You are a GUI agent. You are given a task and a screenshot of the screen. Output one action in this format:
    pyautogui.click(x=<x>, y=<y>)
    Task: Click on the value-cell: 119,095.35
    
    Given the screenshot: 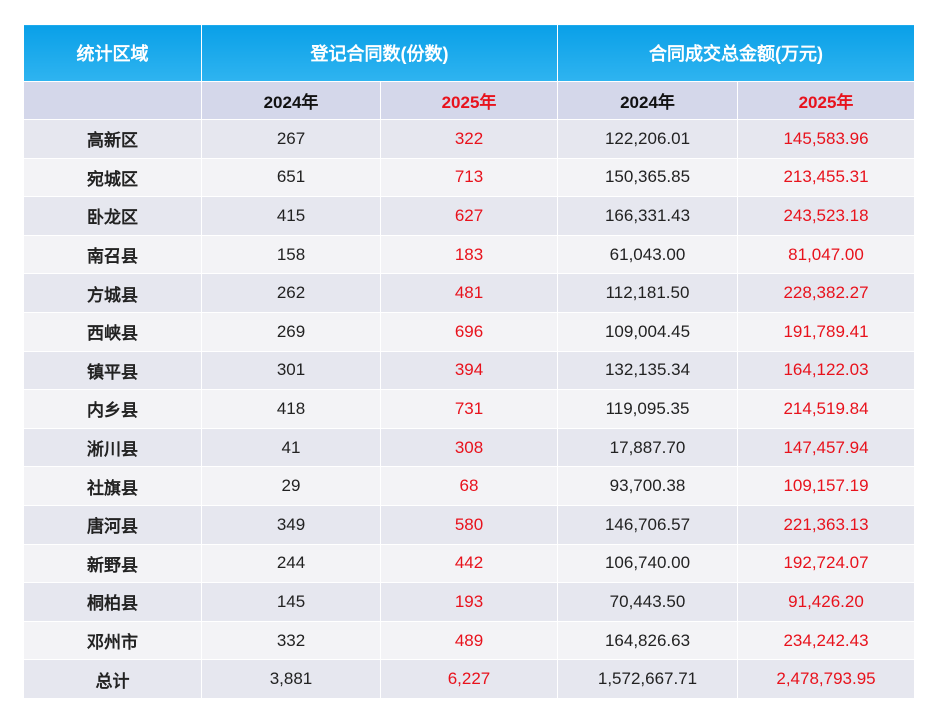 What is the action you would take?
    pyautogui.click(x=647, y=409)
    